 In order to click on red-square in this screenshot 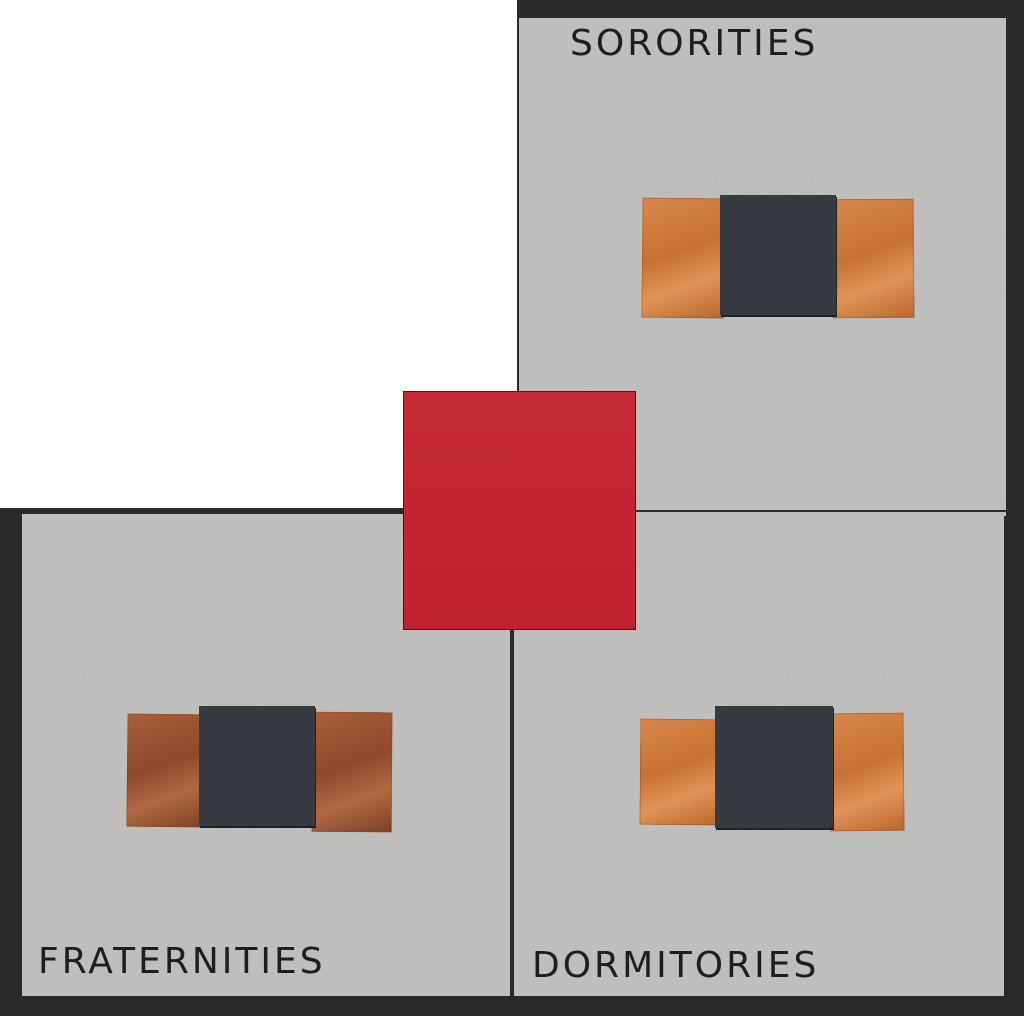, I will do `click(519, 510)`.